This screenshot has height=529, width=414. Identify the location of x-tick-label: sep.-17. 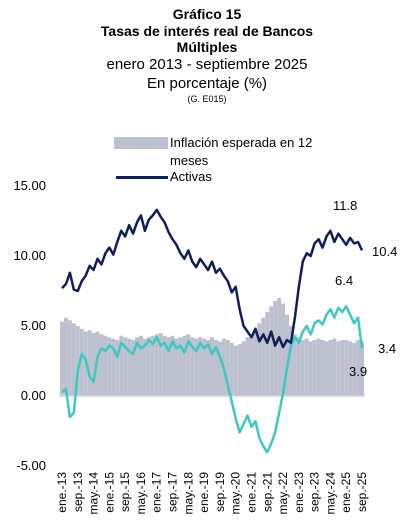
(173, 492).